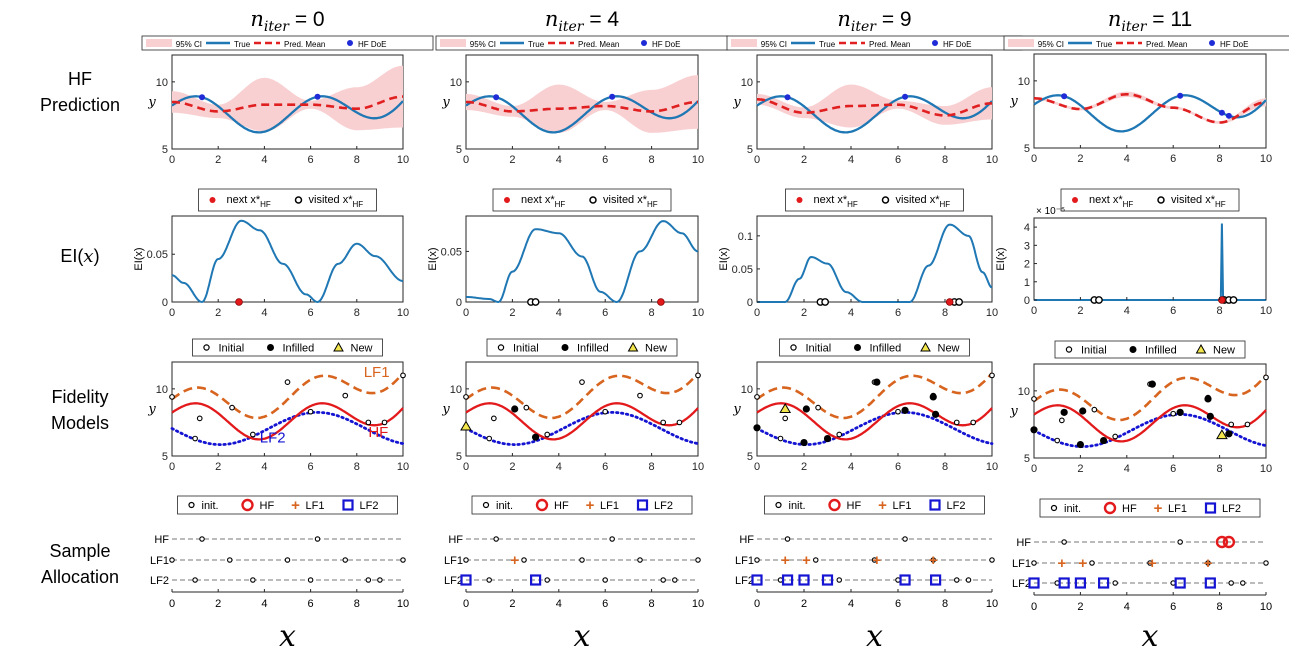 This screenshot has height=656, width=1289. I want to click on lf1-curve, so click(874, 396).